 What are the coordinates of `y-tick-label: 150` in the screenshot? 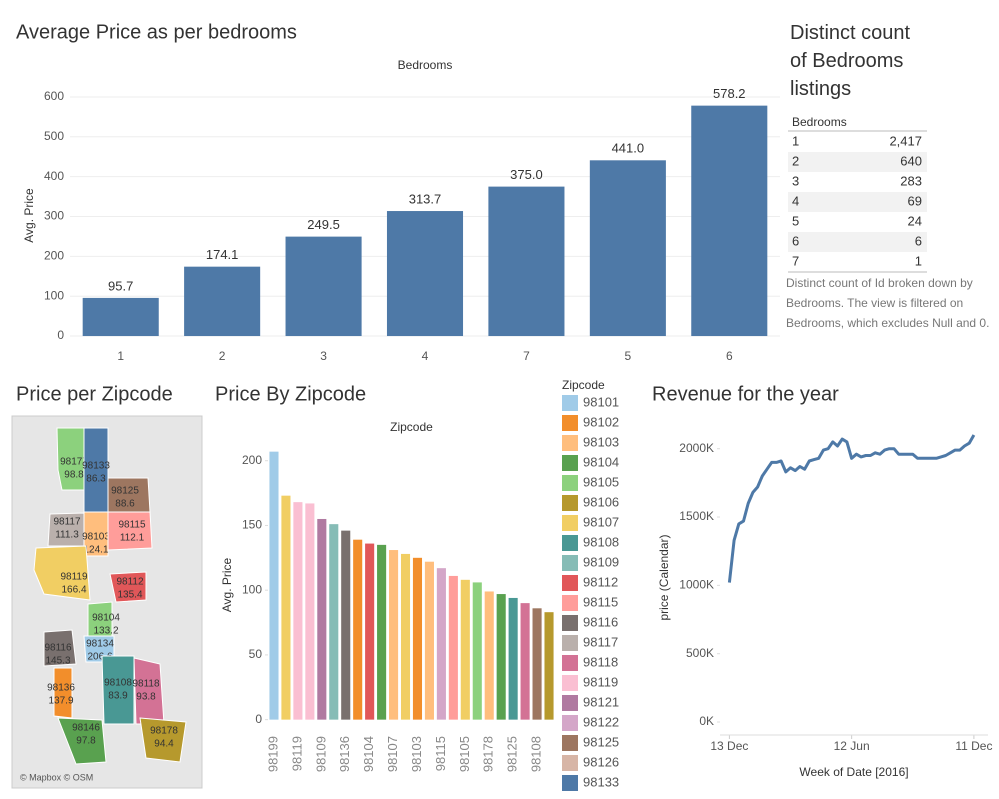 It's located at (252, 525).